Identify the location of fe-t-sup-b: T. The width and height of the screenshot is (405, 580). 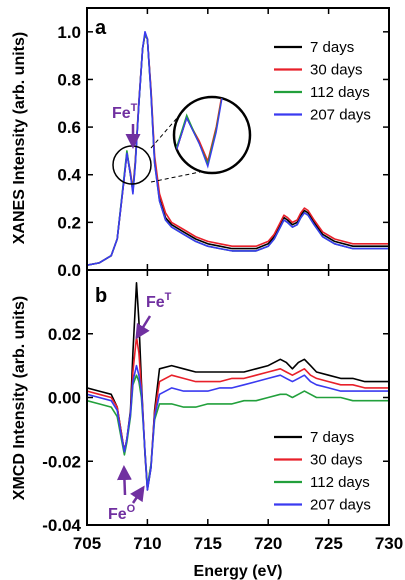
(168, 297).